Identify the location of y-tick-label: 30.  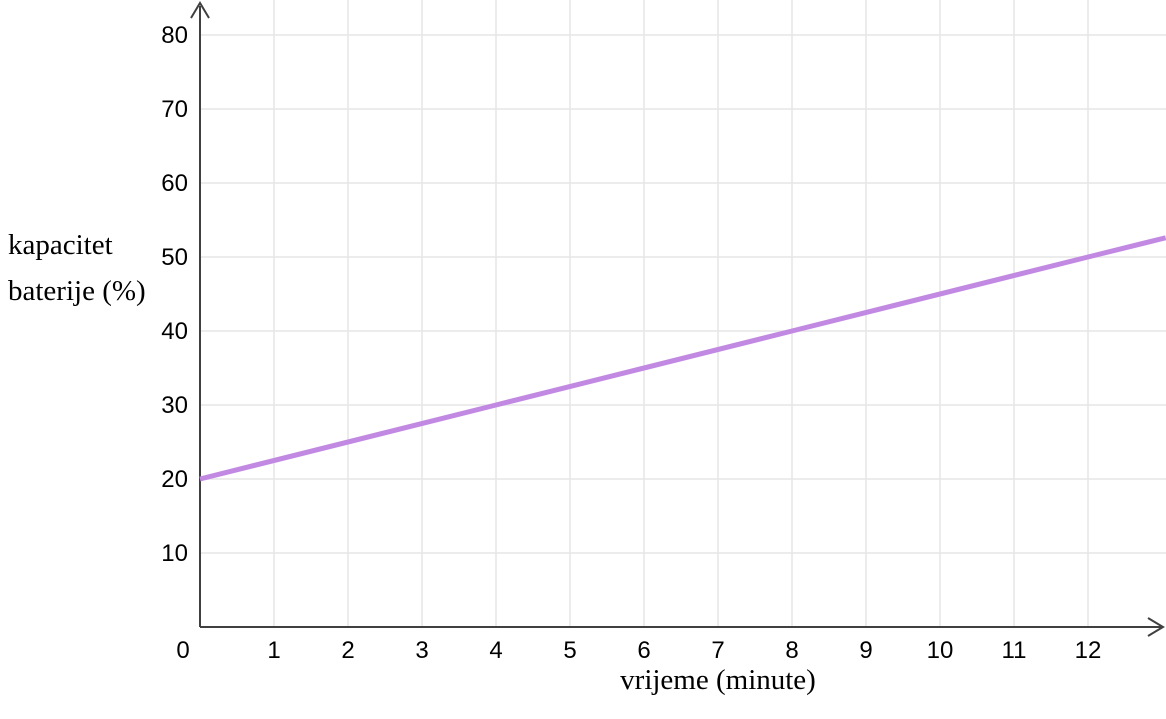
(174, 405).